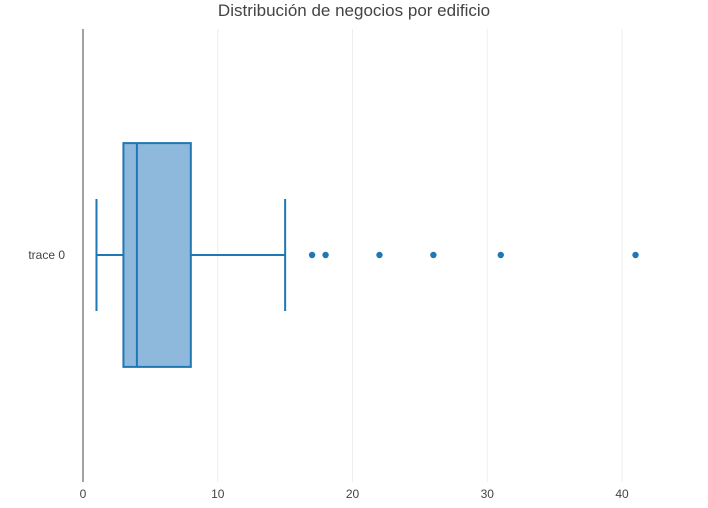 The width and height of the screenshot is (708, 508). I want to click on chart-title: Distribución de negocios por edificio, so click(354, 10).